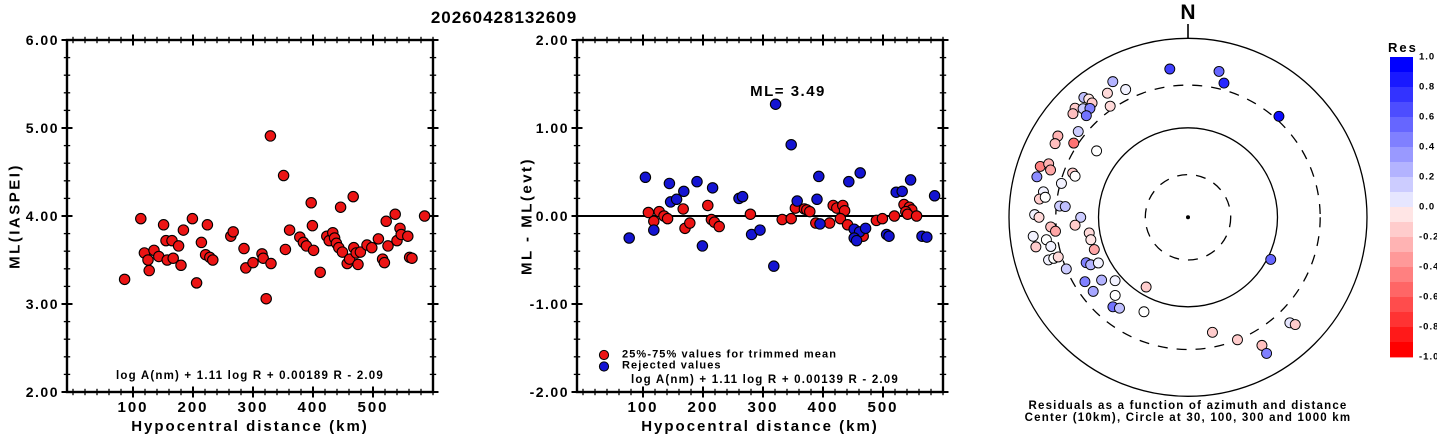 The height and width of the screenshot is (441, 1437). What do you see at coordinates (643, 407) in the screenshot?
I see `middle-x-tick-label: 100` at bounding box center [643, 407].